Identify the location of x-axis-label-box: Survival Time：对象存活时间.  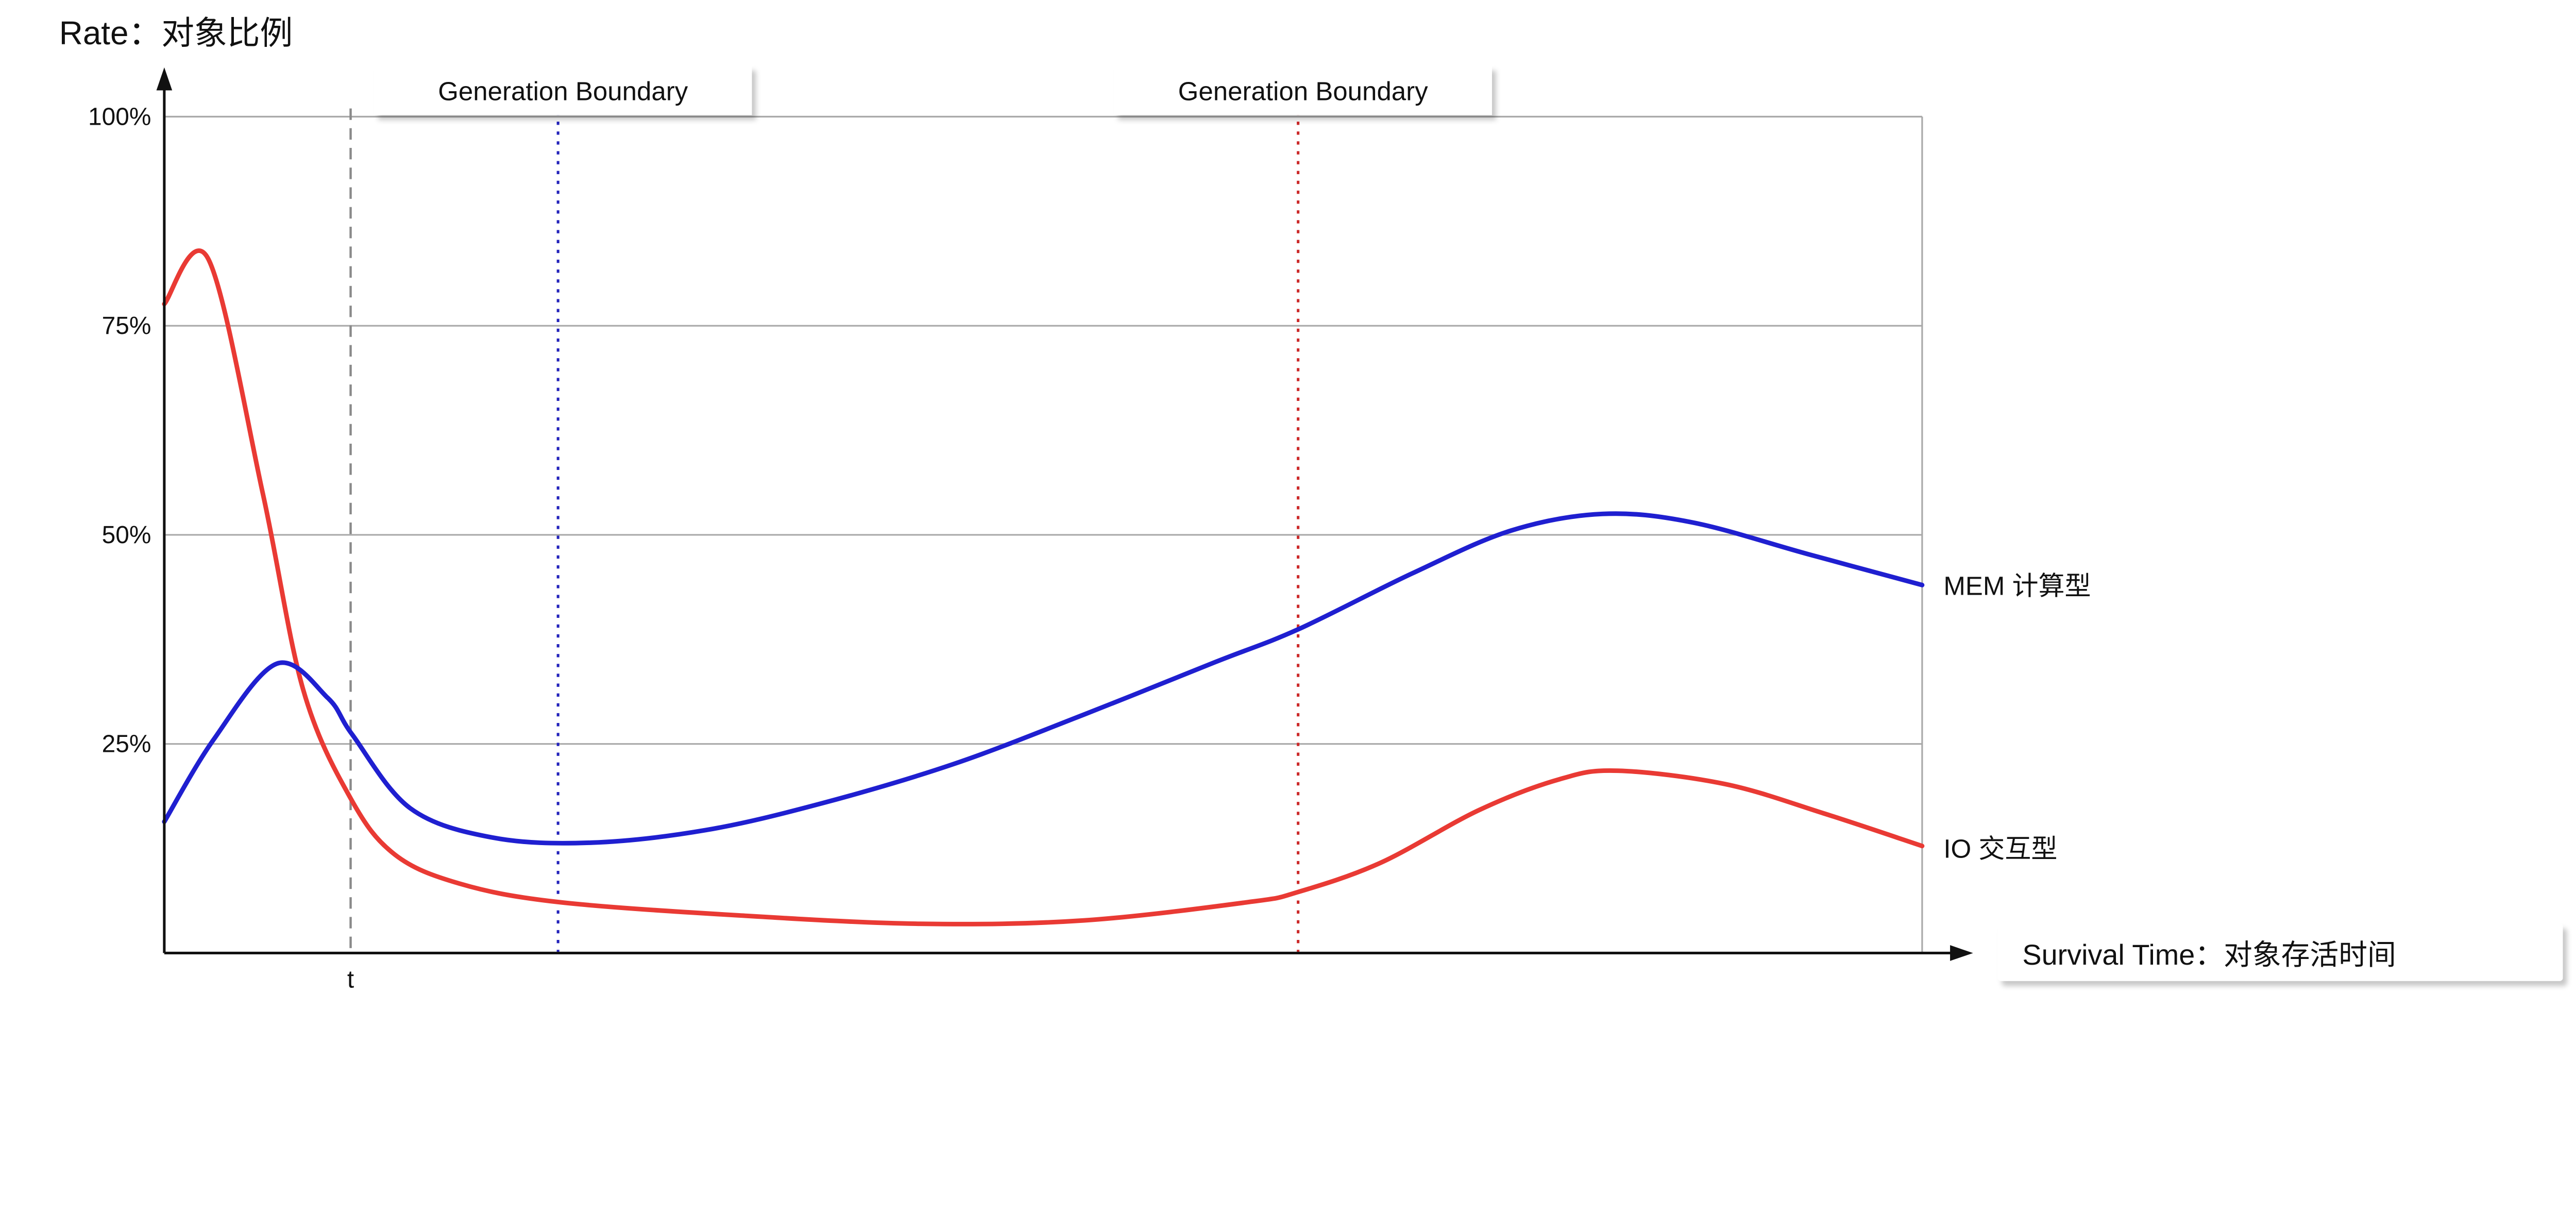
(2280, 952).